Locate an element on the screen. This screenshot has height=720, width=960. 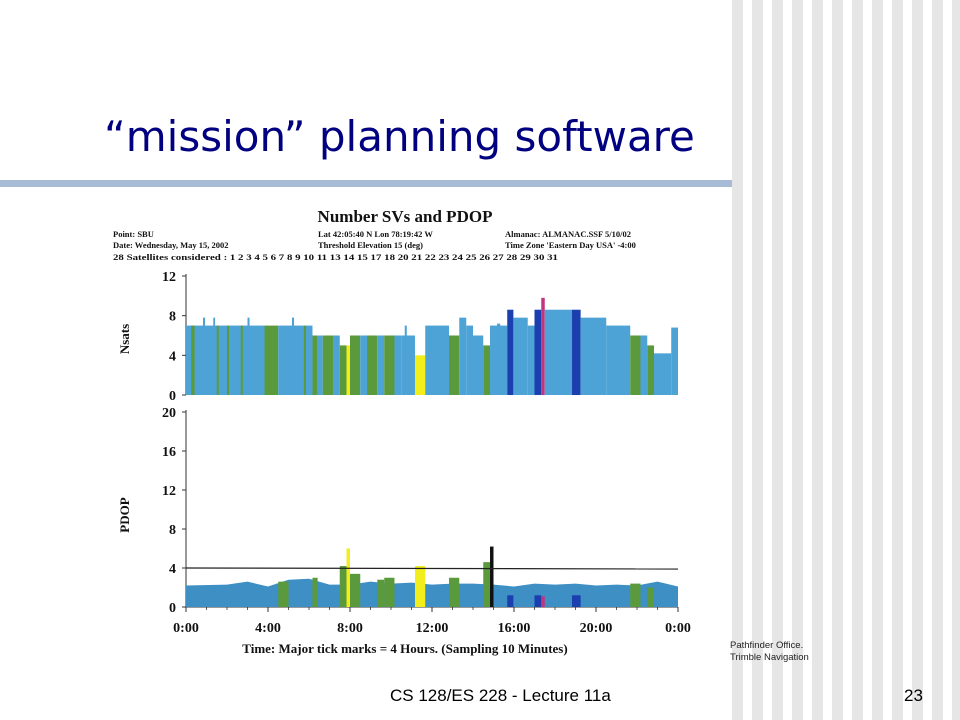
header-location: Lat 42:05:40 N Lon 78:19:42 W is located at coordinates (375, 234).